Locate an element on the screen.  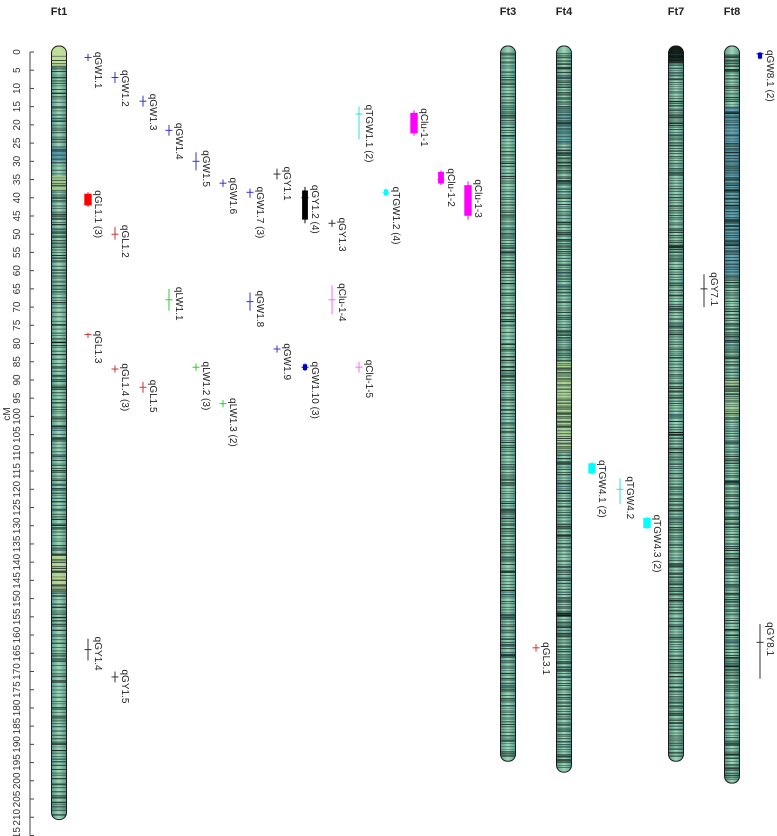
y-tick-label: 155 is located at coordinates (17, 616).